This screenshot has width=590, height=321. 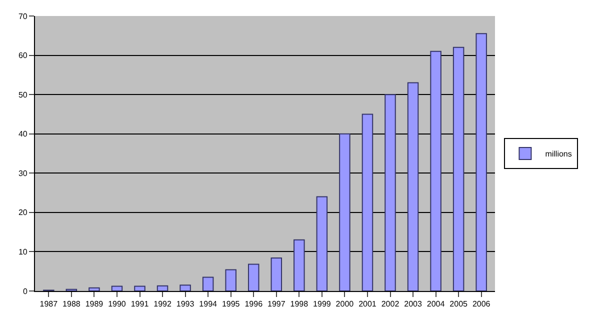 What do you see at coordinates (481, 304) in the screenshot?
I see `x-tick-label: 2006` at bounding box center [481, 304].